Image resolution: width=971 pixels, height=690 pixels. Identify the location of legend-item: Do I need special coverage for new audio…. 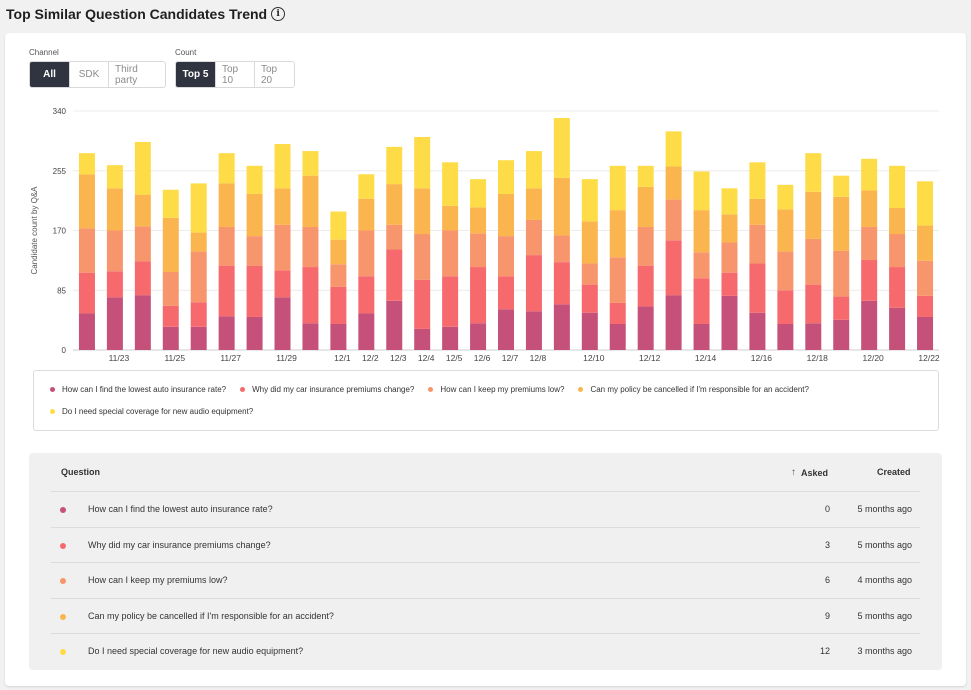
(151, 411).